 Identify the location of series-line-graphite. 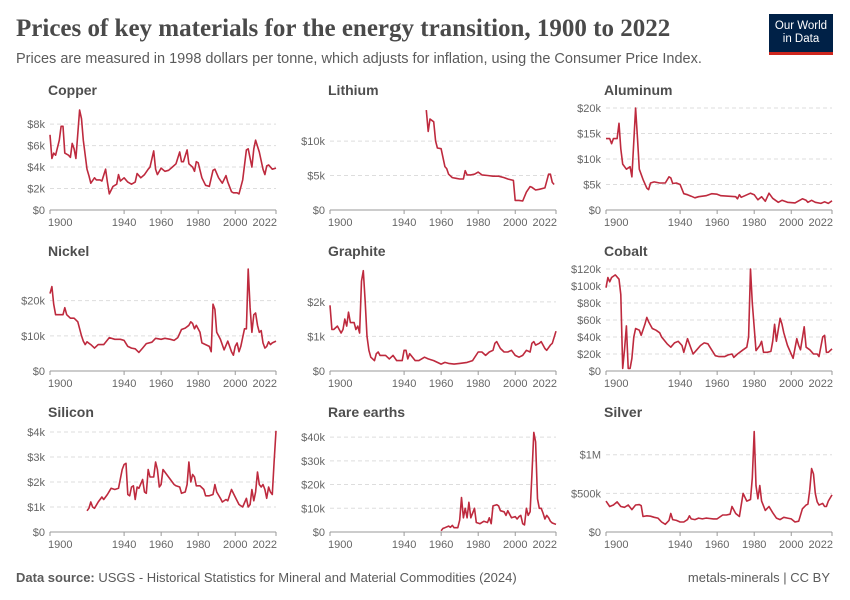
(443, 317).